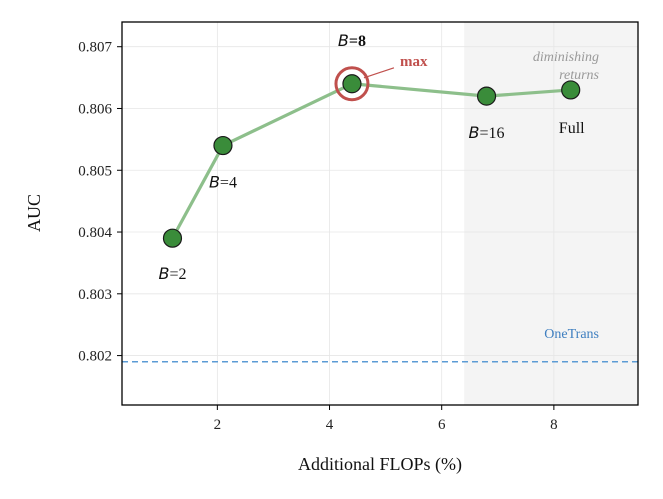 This screenshot has height=499, width=663. What do you see at coordinates (95, 109) in the screenshot?
I see `y-tick-label: 0.806` at bounding box center [95, 109].